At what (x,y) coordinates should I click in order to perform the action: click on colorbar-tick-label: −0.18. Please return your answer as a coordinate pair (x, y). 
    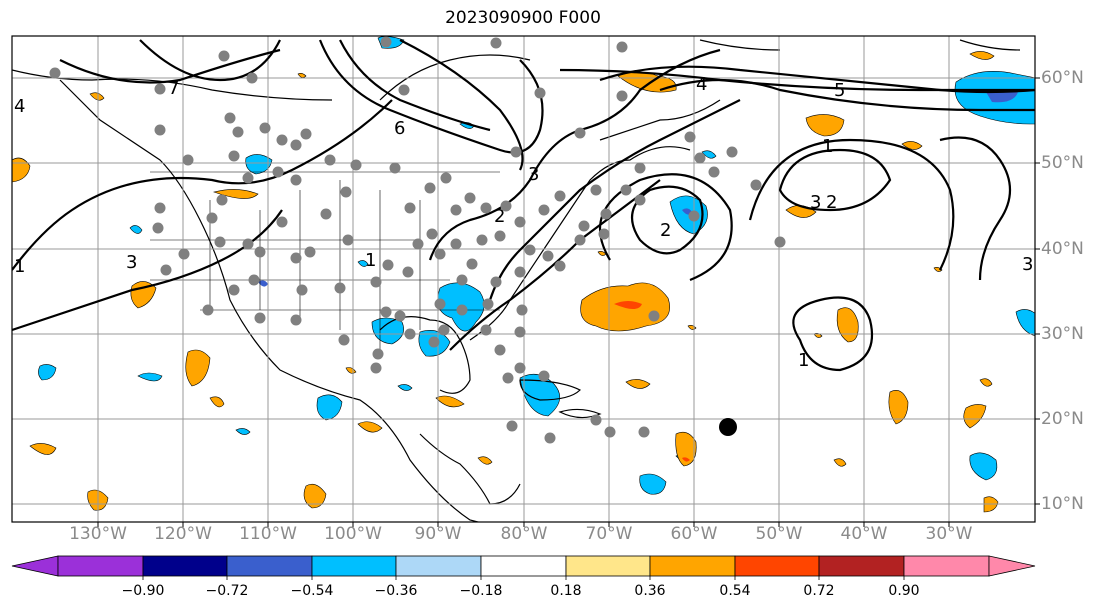
    Looking at the image, I should click on (481, 591).